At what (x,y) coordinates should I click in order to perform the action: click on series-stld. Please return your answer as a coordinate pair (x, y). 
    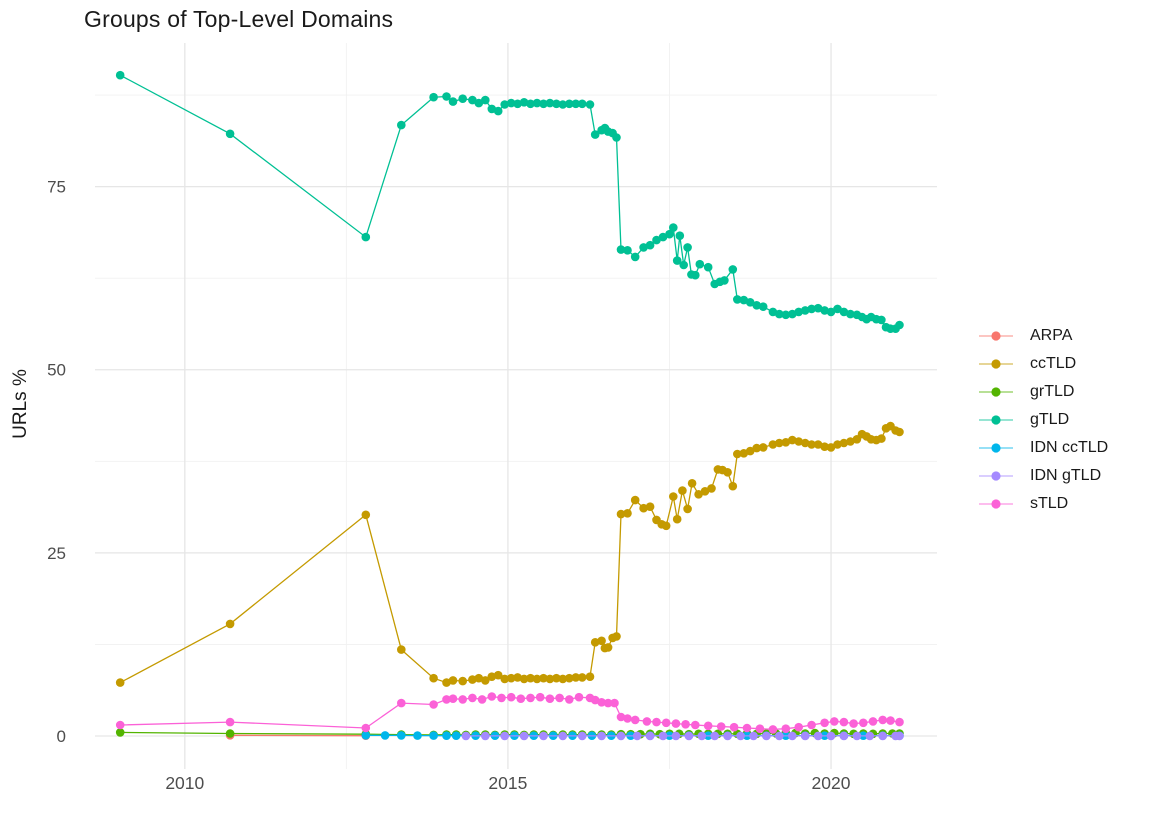
    Looking at the image, I should click on (509, 713).